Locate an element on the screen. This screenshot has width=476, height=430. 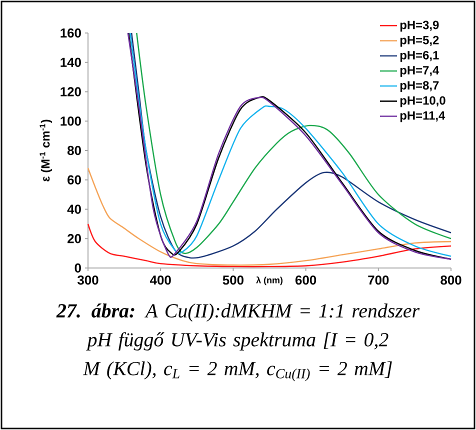
legend-label: pH=6,1 is located at coordinates (419, 56).